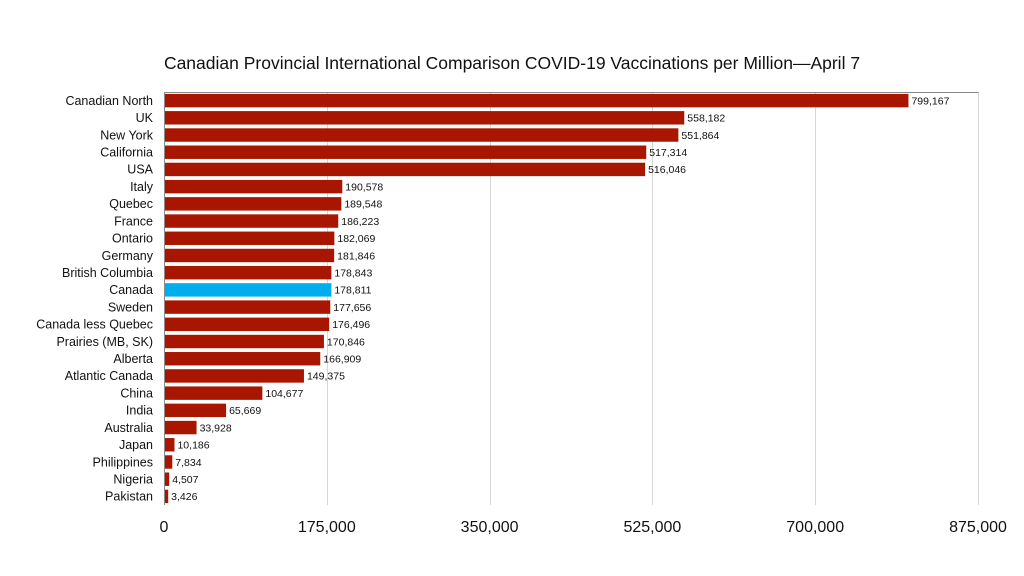 Image resolution: width=1024 pixels, height=576 pixels. Describe the element at coordinates (193, 446) in the screenshot. I see `value-label: 10,186` at that location.